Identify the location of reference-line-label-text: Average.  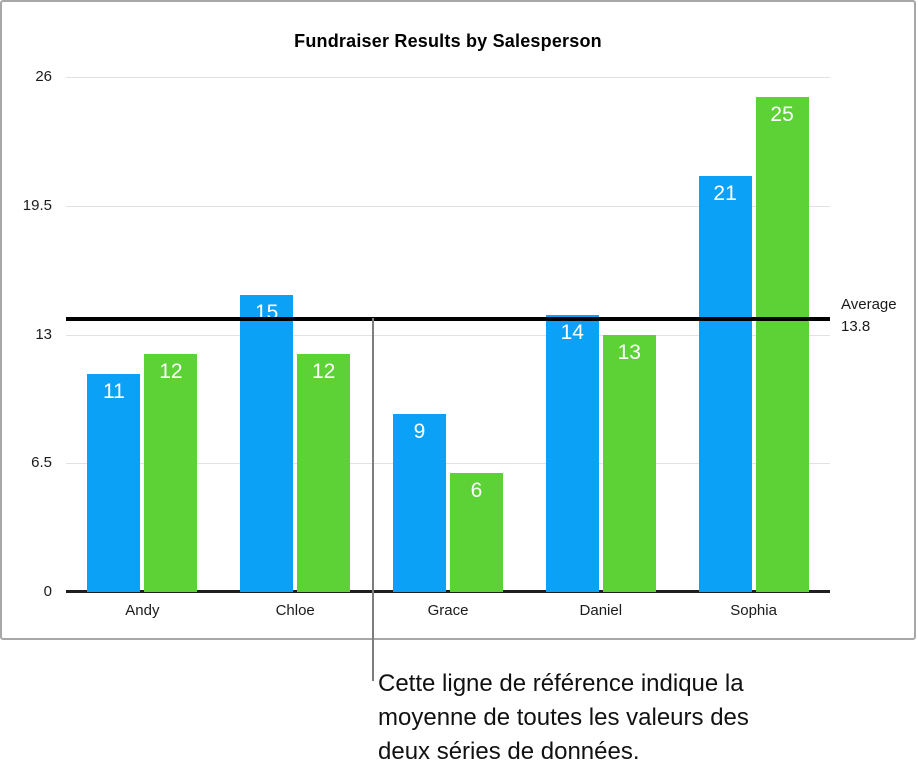
(869, 304).